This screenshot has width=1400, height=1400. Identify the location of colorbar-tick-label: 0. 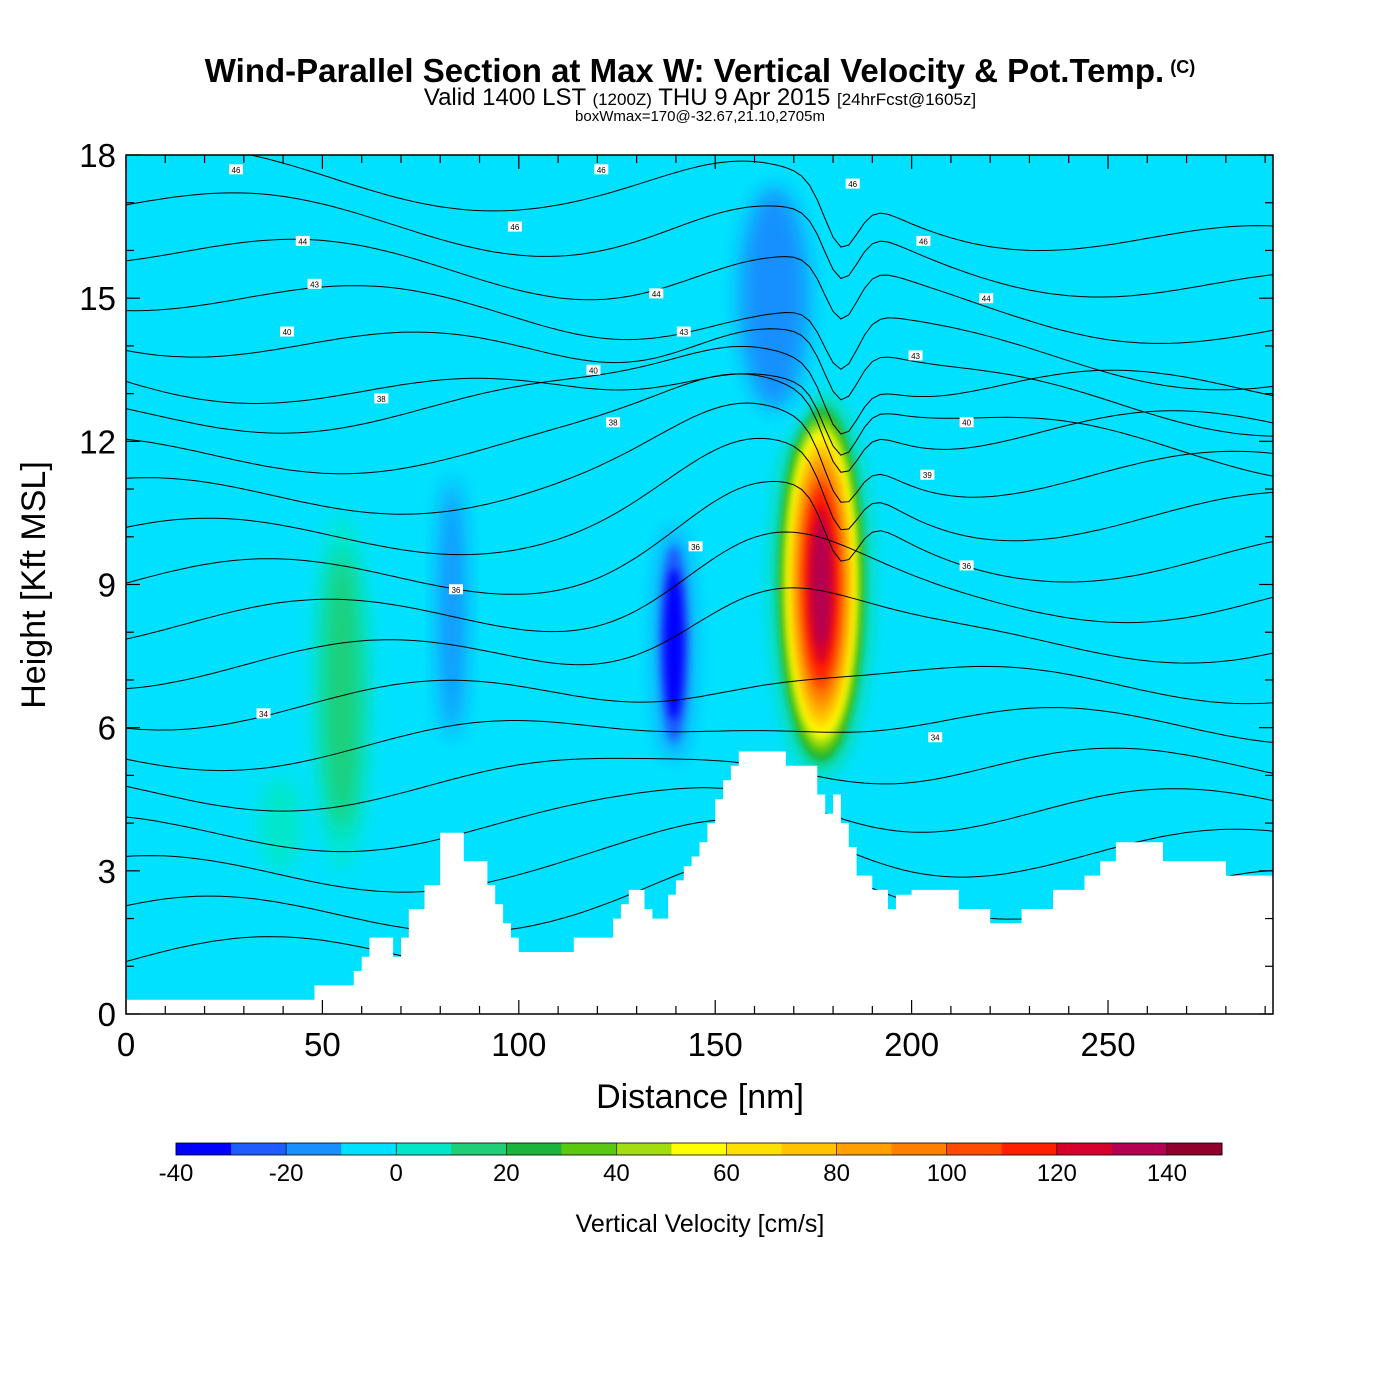
(396, 1173).